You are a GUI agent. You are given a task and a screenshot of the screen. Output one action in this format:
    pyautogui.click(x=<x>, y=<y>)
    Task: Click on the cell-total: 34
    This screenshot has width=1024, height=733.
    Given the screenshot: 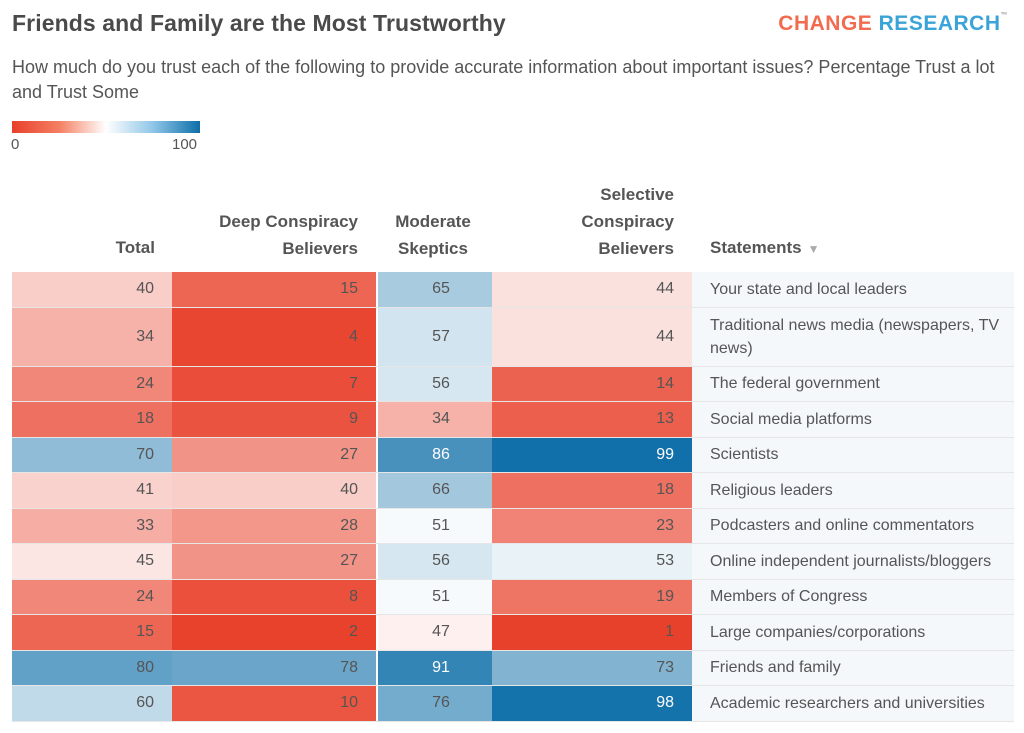 What is the action you would take?
    pyautogui.click(x=92, y=336)
    